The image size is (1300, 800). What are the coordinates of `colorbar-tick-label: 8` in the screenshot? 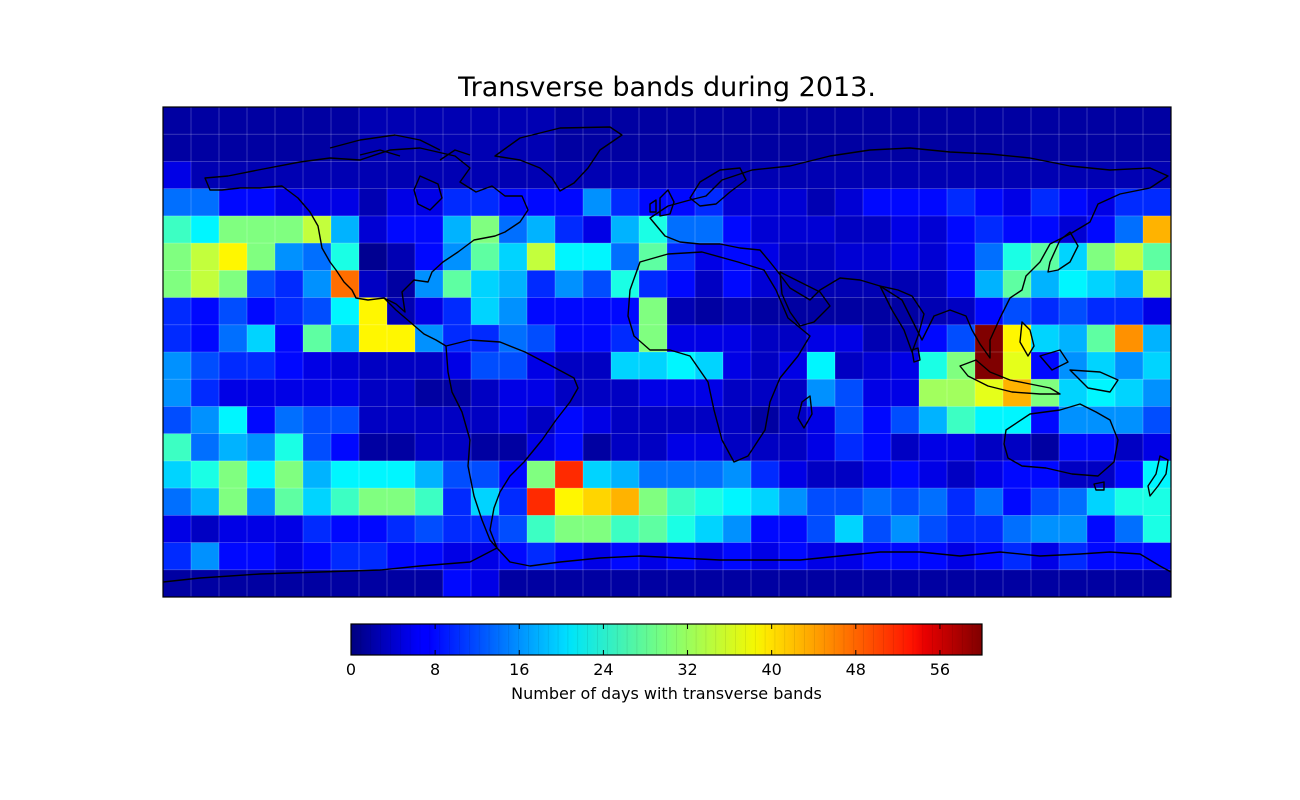 It's located at (435, 669).